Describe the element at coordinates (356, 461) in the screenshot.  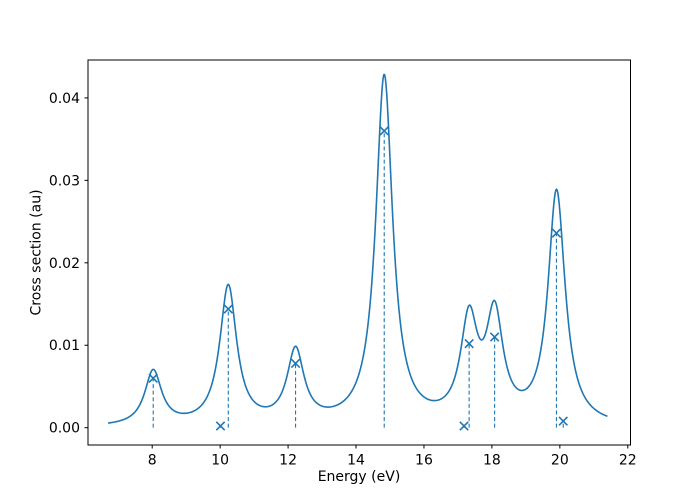
I see `x-tick-label: 14` at that location.